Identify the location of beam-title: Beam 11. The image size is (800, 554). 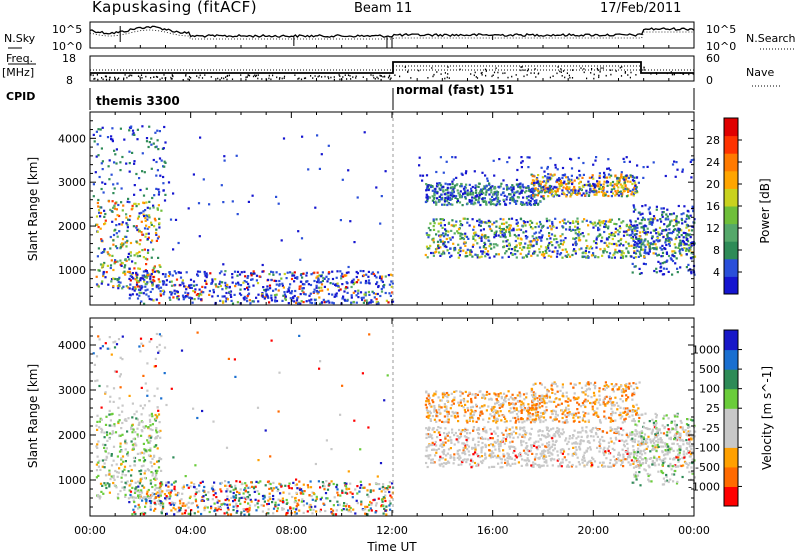
(383, 8).